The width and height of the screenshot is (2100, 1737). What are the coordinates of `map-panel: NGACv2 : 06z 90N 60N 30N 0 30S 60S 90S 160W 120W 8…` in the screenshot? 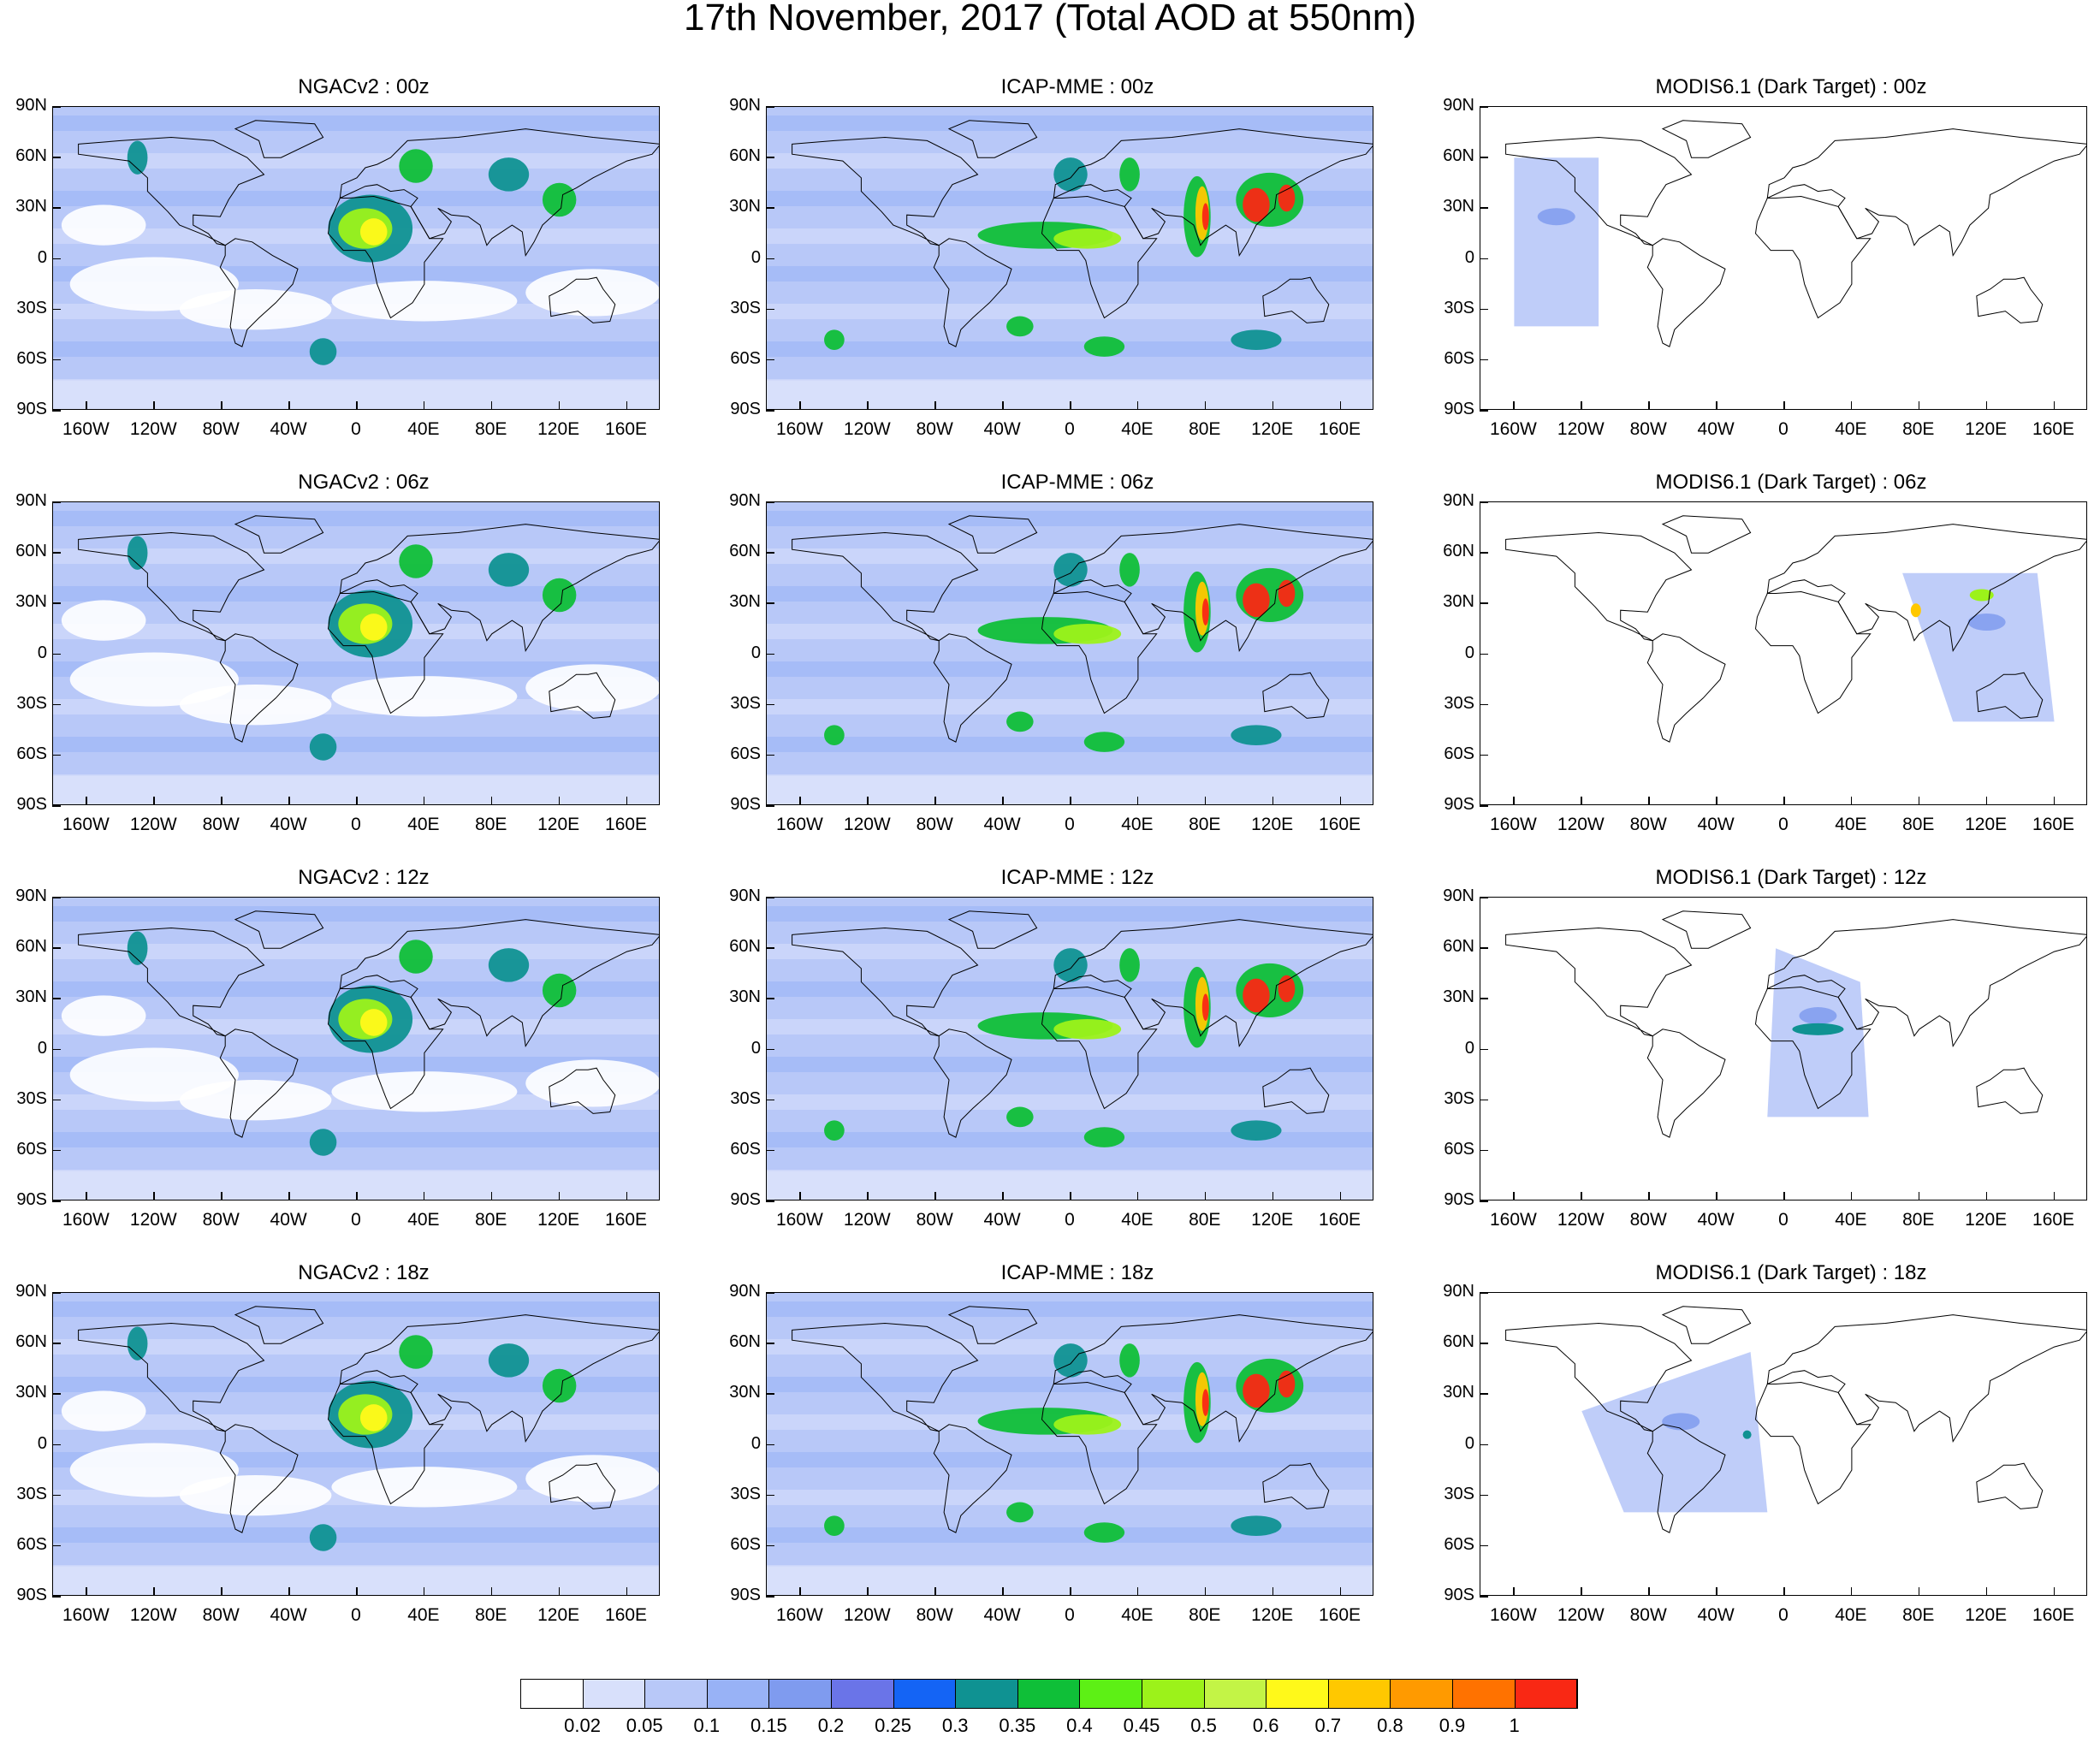 It's located at (330, 659).